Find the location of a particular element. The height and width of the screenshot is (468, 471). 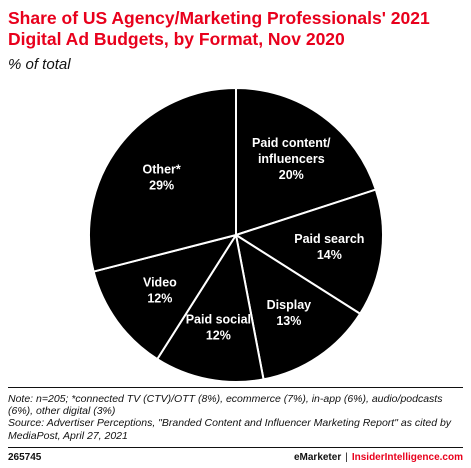

slice-value-label: 13% is located at coordinates (288, 321).